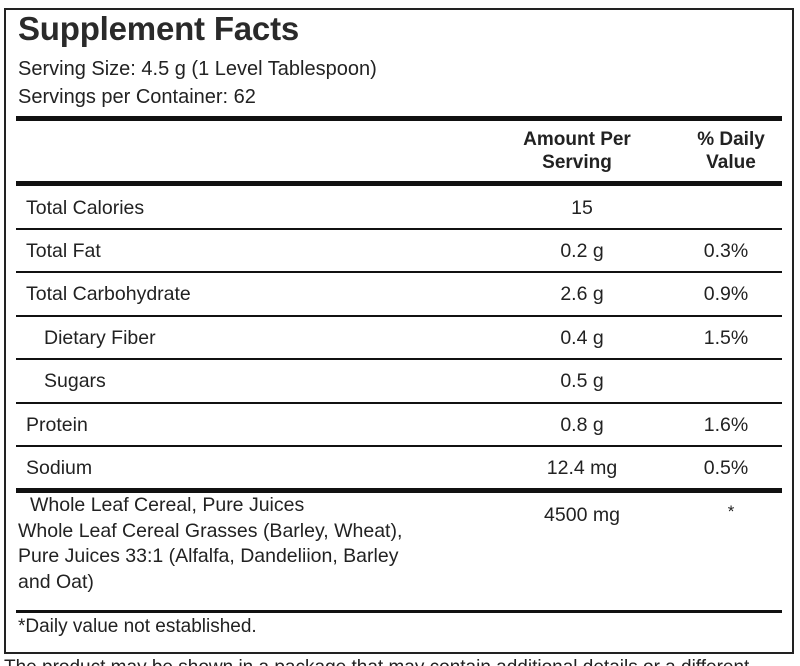  What do you see at coordinates (100, 338) in the screenshot?
I see `nutrient-name: Dietary Fiber` at bounding box center [100, 338].